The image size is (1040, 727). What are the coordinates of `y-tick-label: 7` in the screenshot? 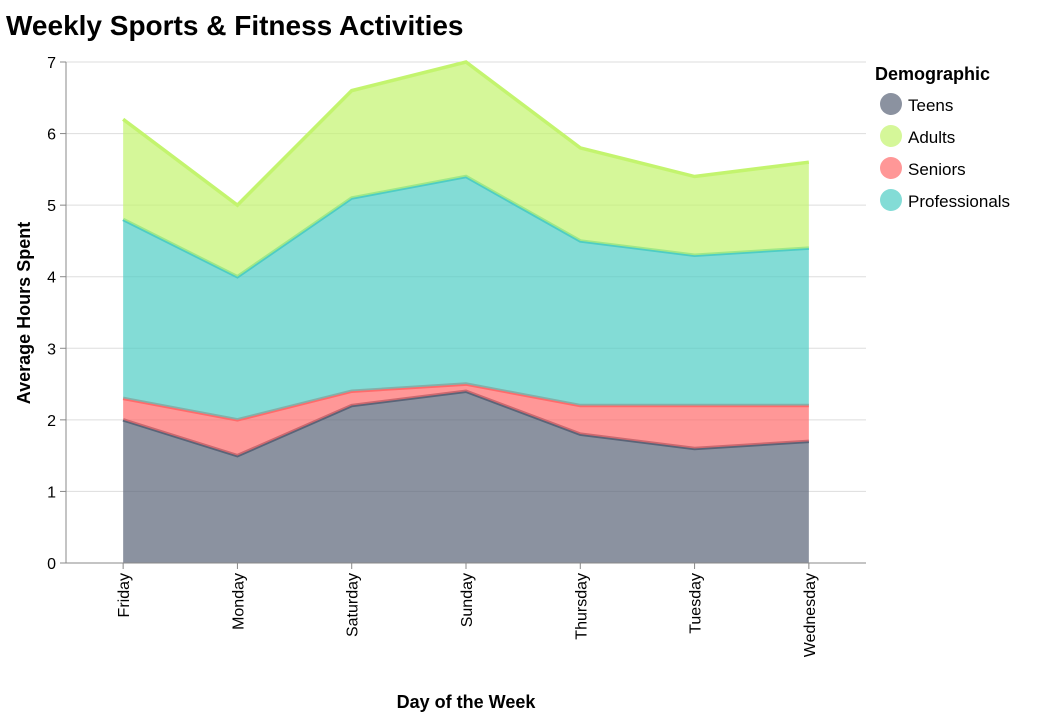 It's located at (51, 63).